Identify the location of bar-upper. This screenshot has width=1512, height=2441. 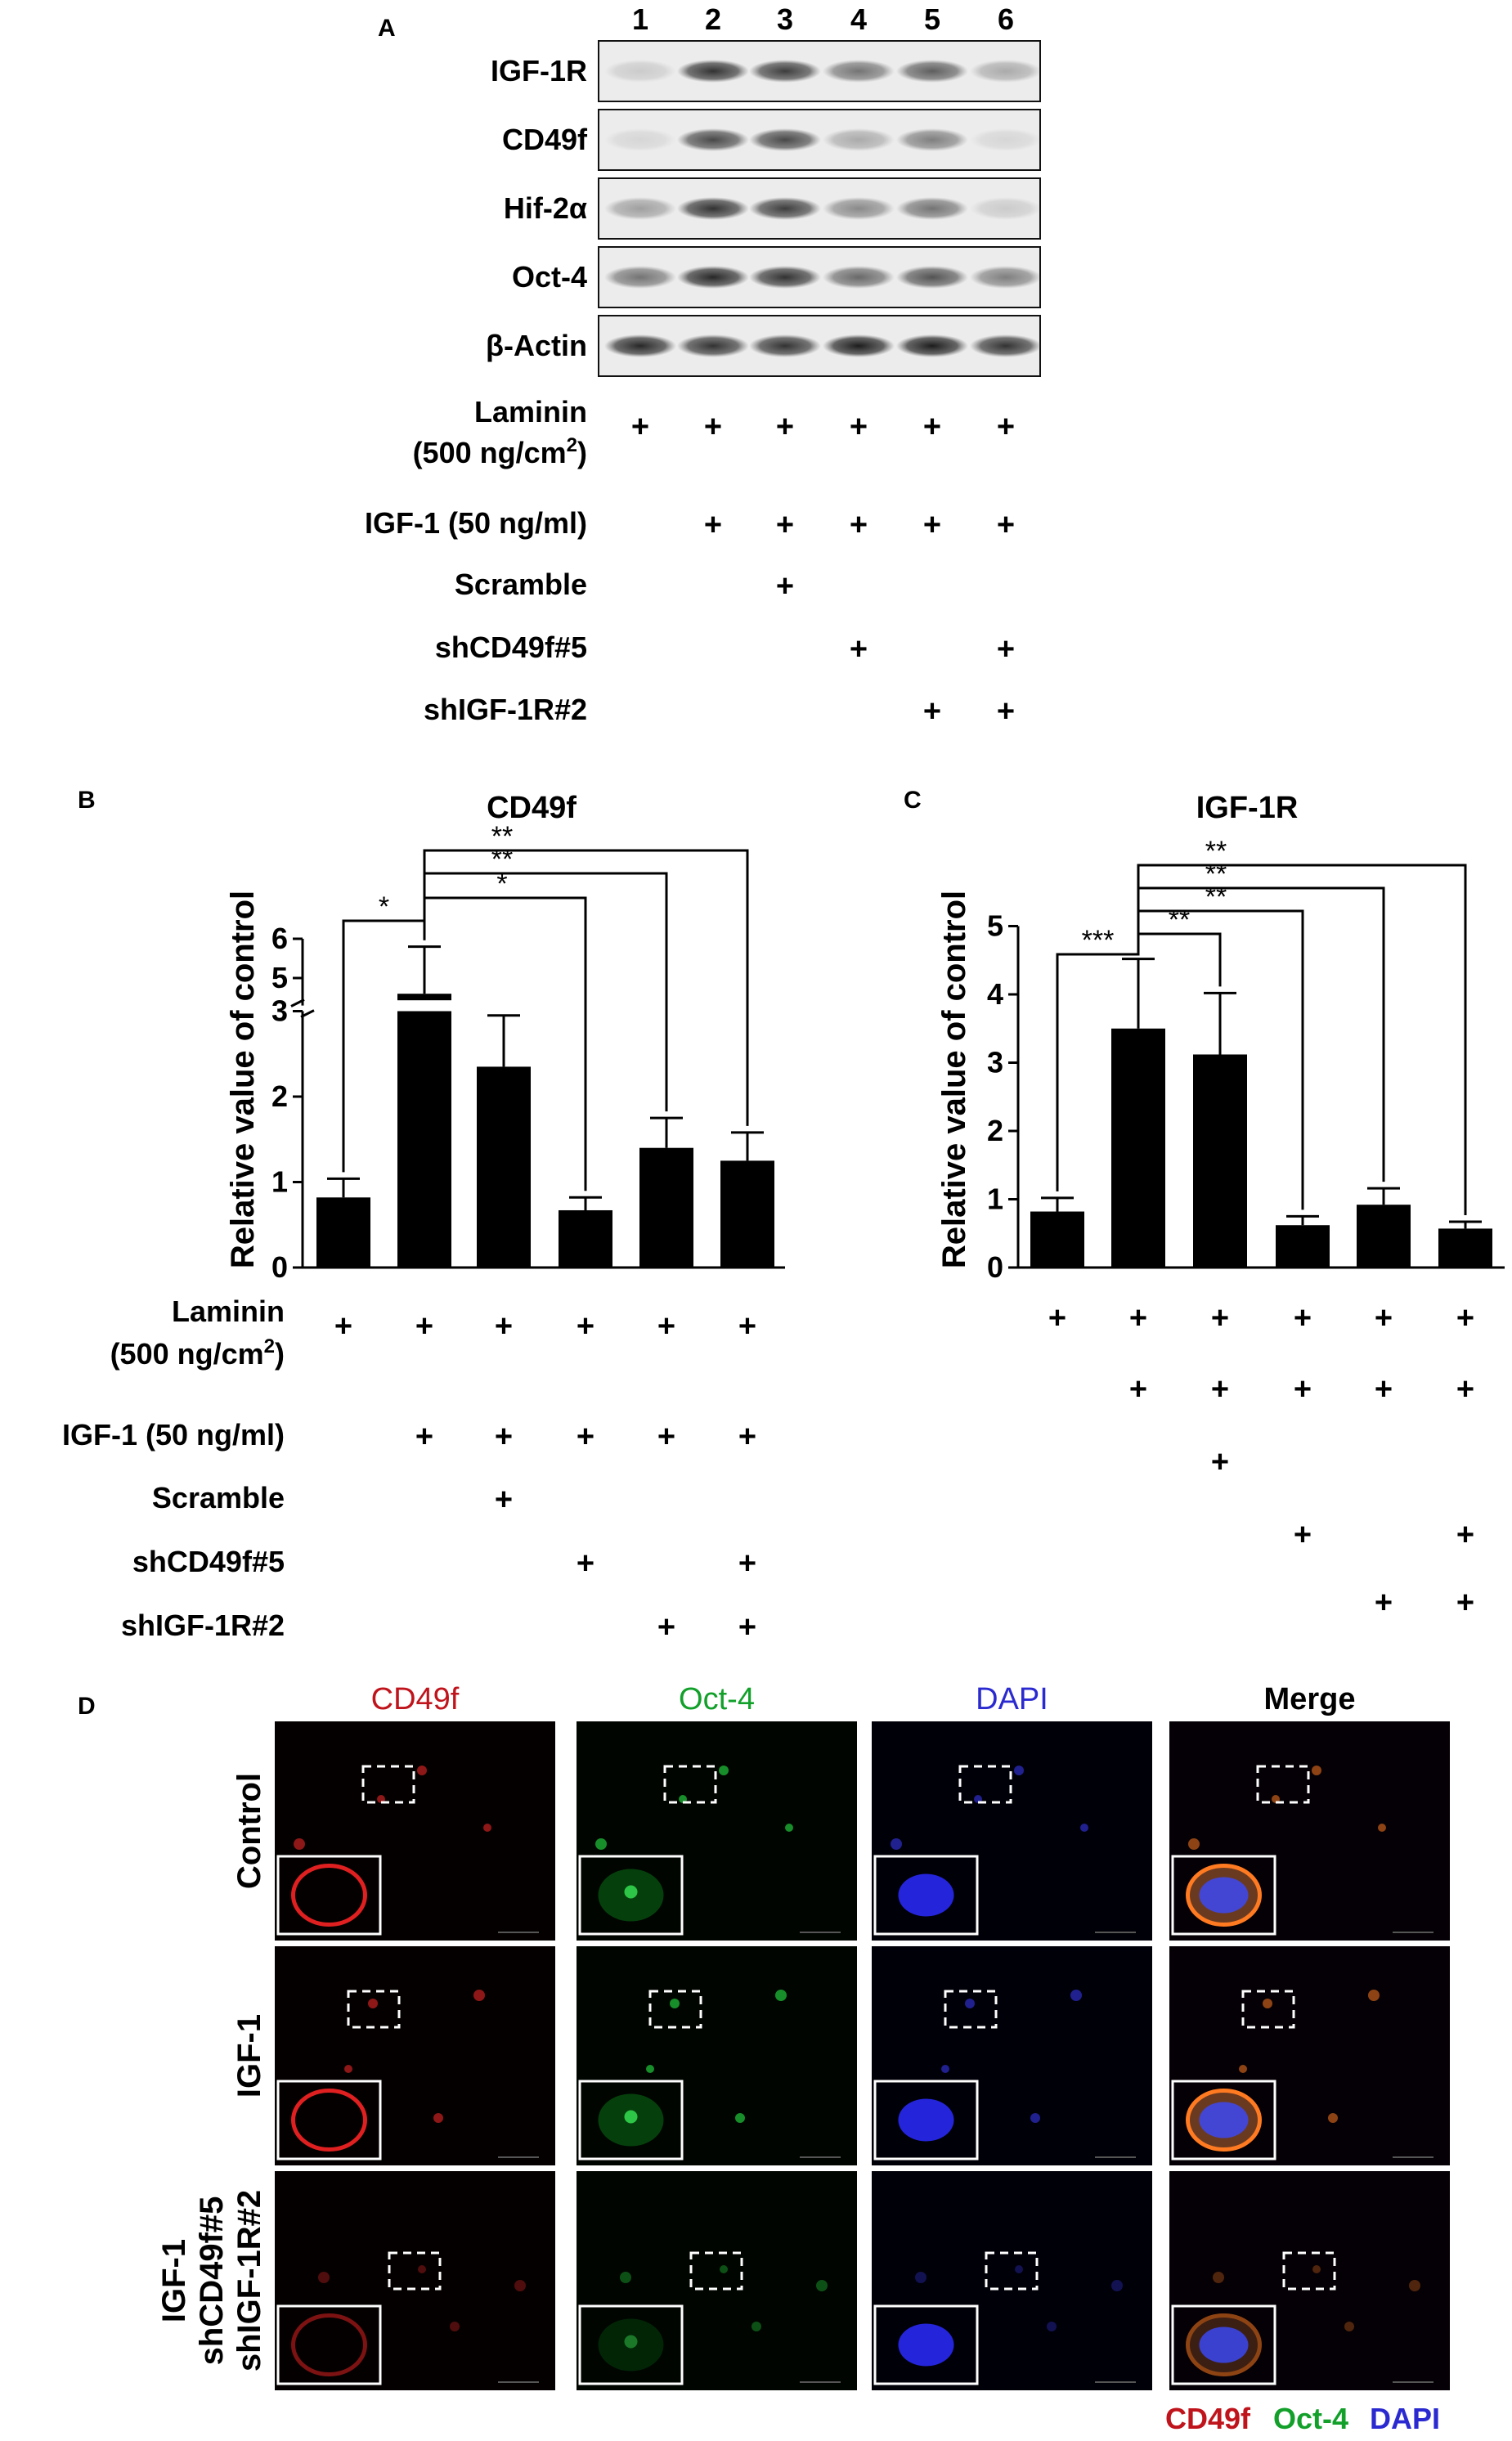
(424, 997).